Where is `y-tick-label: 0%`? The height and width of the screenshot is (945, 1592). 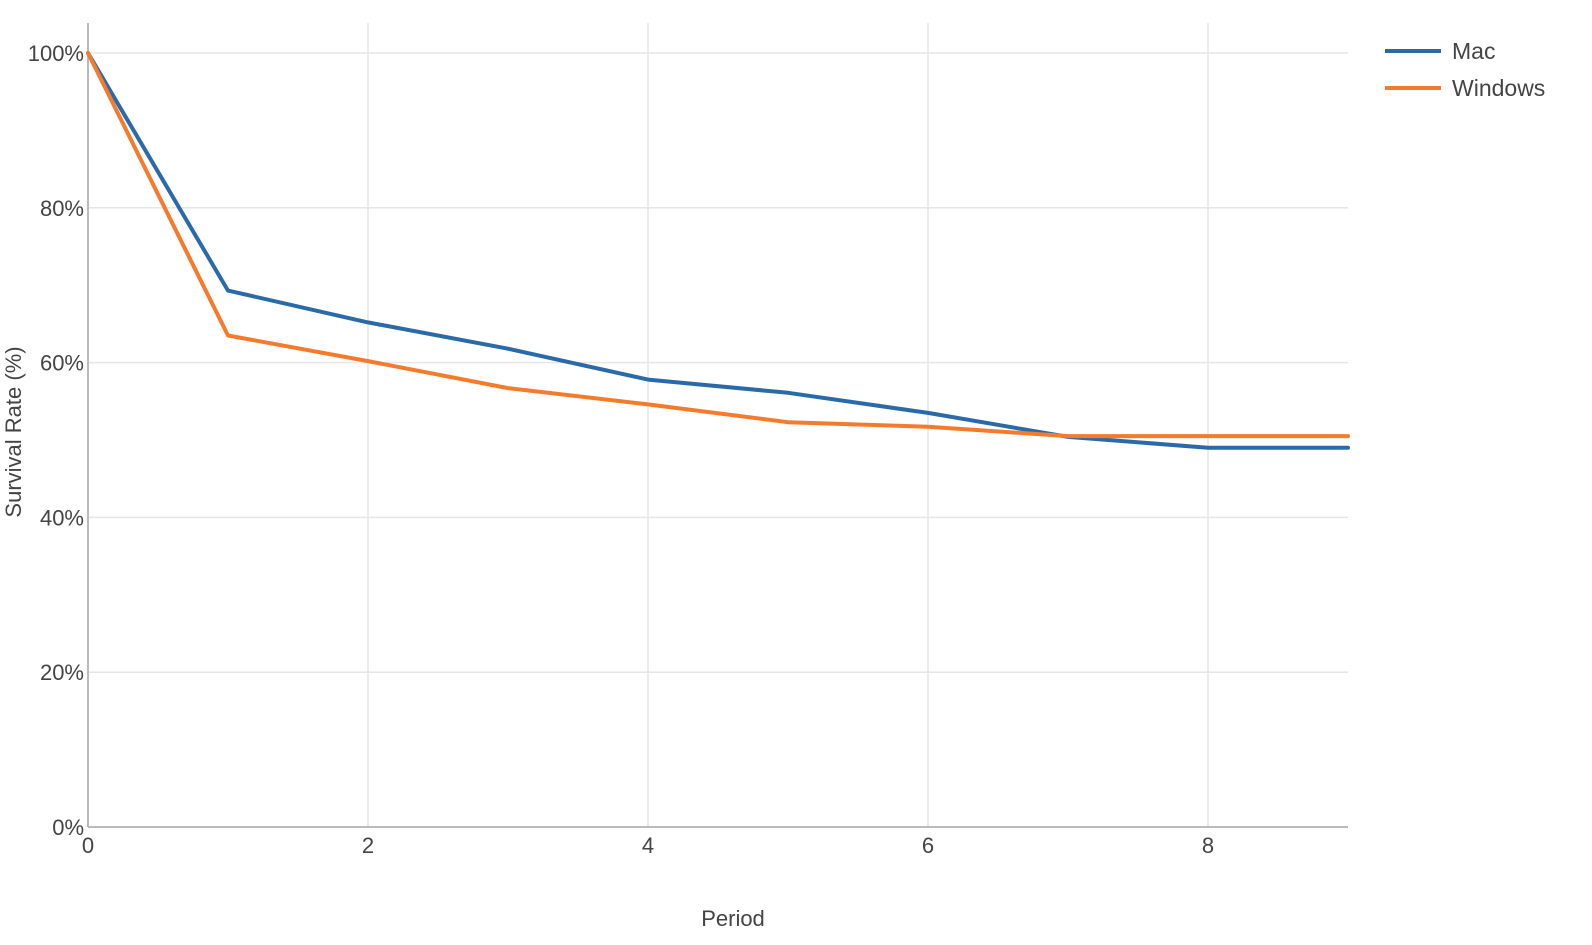
y-tick-label: 0% is located at coordinates (68, 827).